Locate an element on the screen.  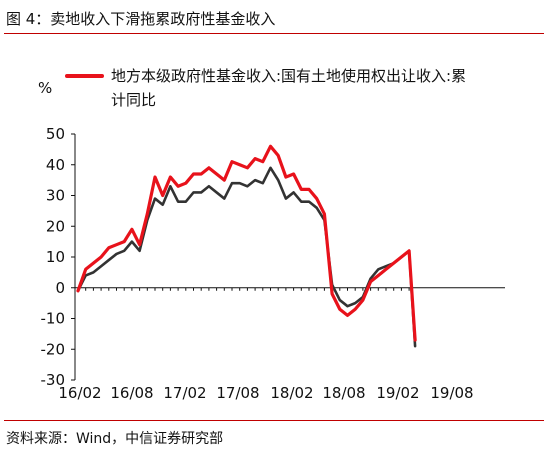
title-divider is located at coordinates (274, 33).